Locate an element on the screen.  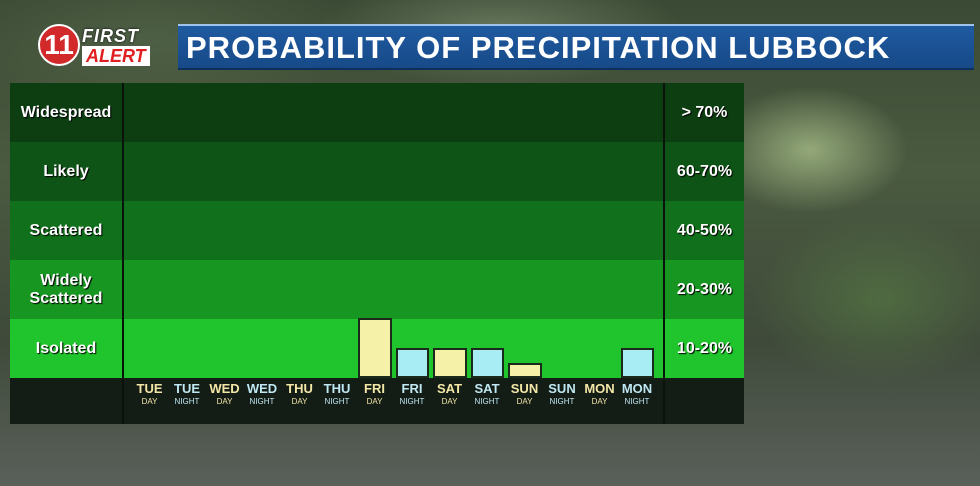
tick-sat-day: SAT DAY is located at coordinates (449, 394).